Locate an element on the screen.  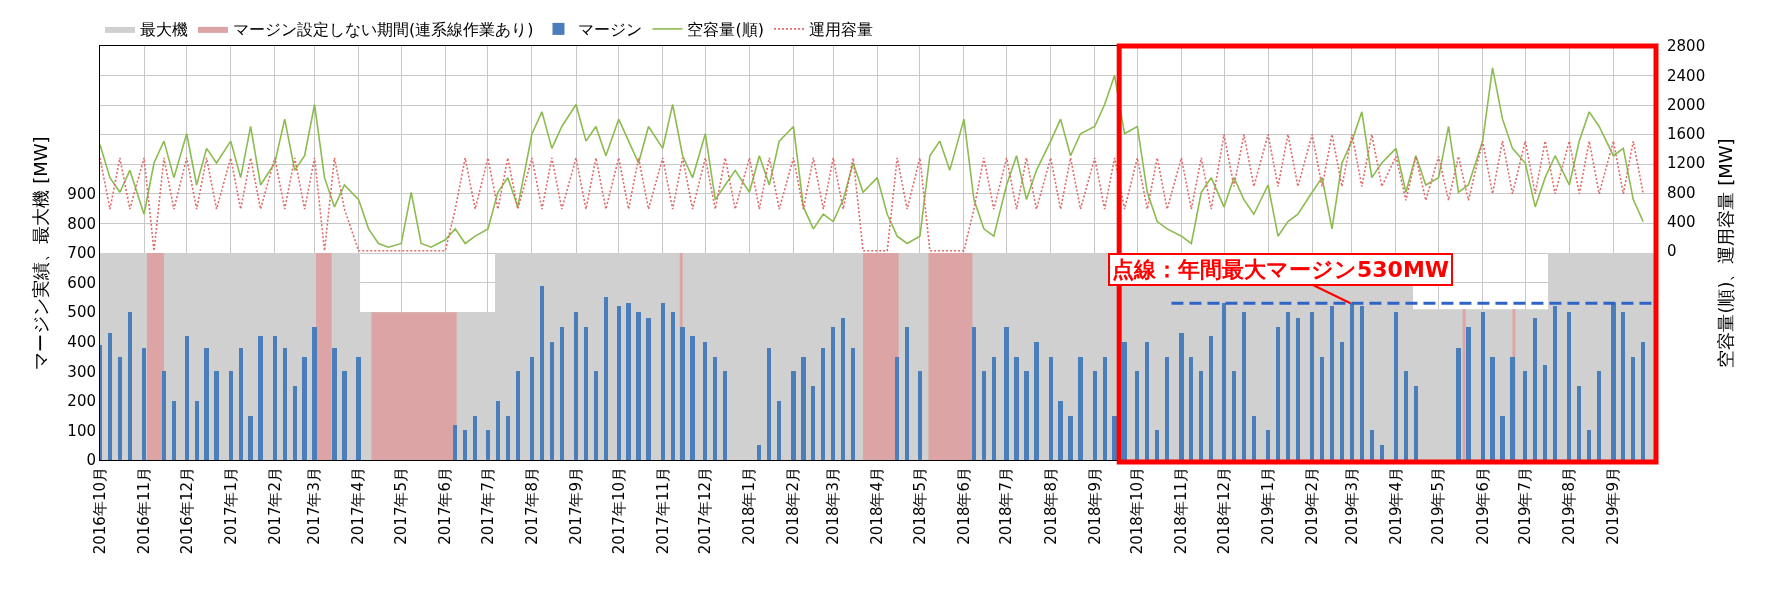
y-tick-label: 0 is located at coordinates (91, 460).